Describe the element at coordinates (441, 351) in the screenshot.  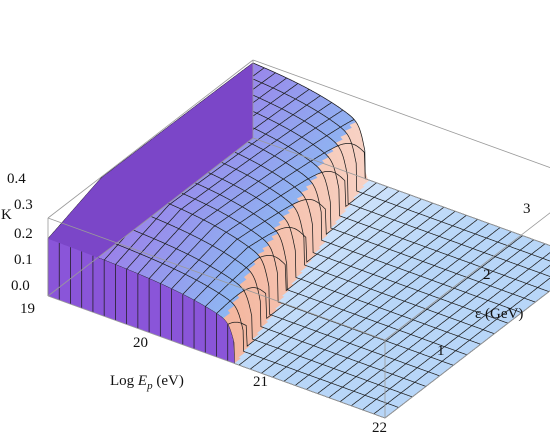
I see `y-tick-label: 1` at that location.